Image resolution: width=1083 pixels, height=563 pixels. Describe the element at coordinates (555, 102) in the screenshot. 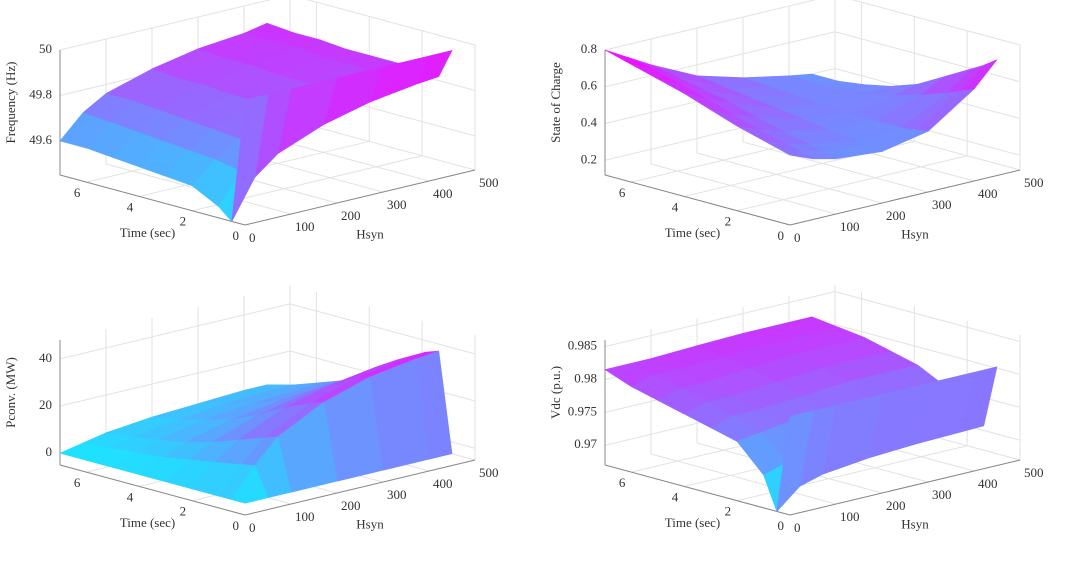

I see `z-axis-label: State of Charge` at that location.